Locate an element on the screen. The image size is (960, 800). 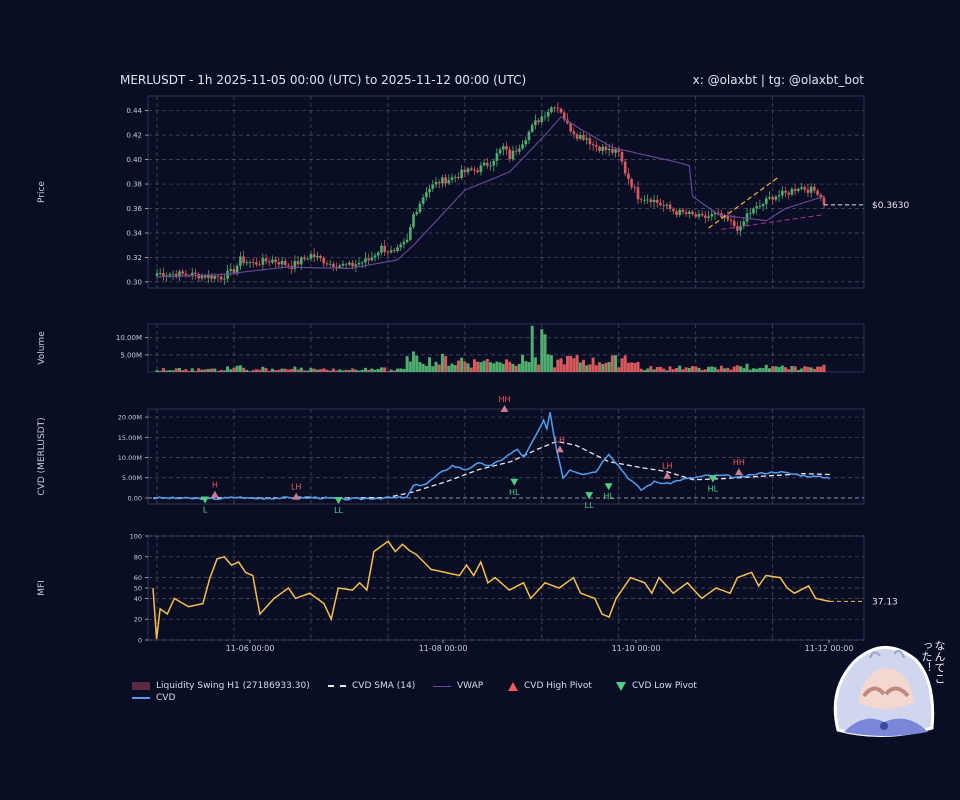
volume-panel: 5.00M 10.00M Volume is located at coordinates (451, 348).